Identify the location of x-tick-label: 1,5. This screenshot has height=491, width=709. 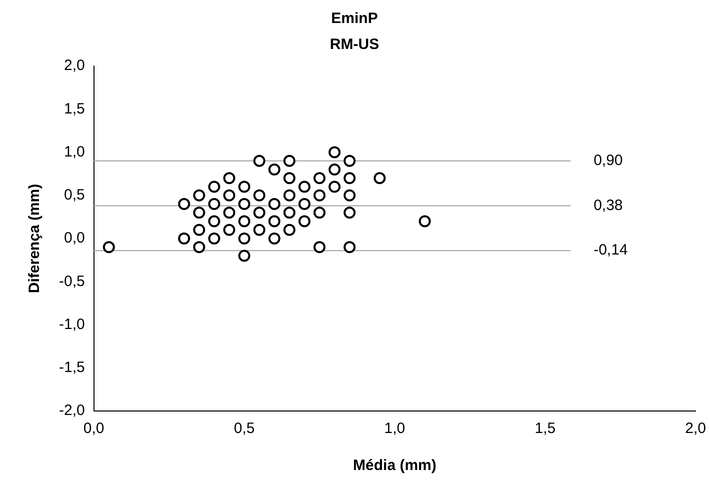
(545, 429).